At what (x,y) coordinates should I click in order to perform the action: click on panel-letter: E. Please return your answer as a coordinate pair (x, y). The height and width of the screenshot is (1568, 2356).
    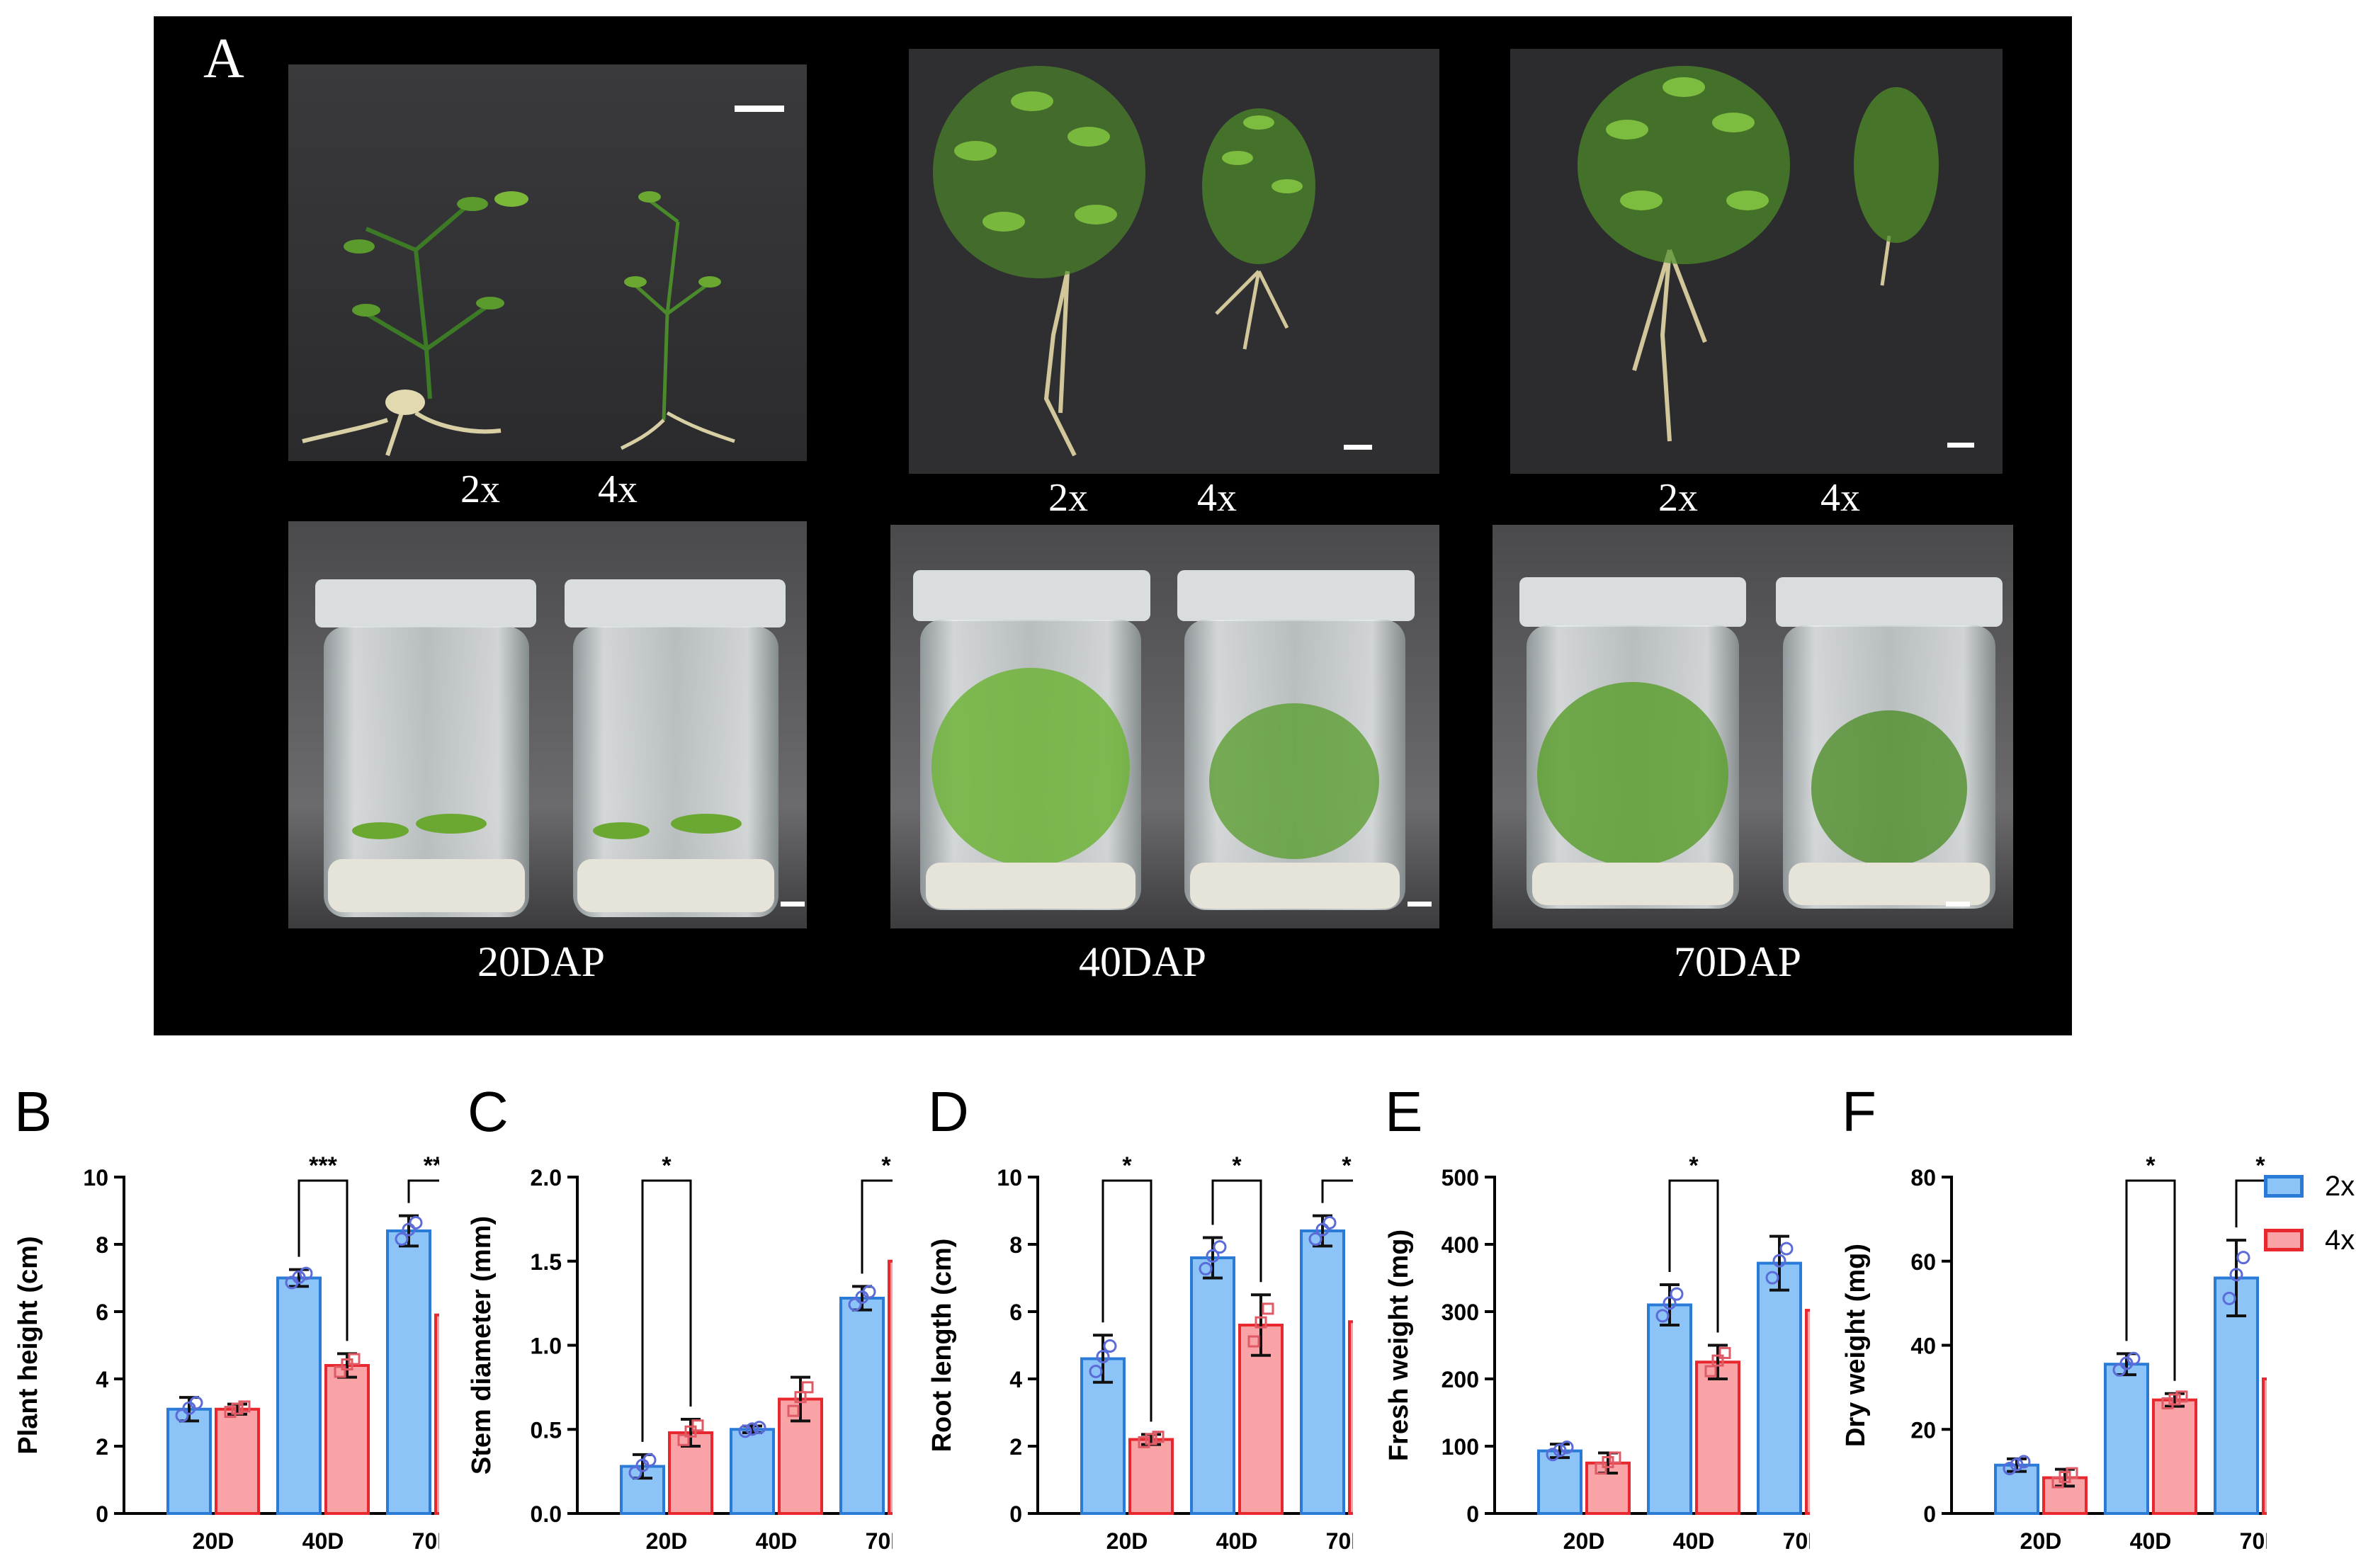
    Looking at the image, I should click on (1403, 1111).